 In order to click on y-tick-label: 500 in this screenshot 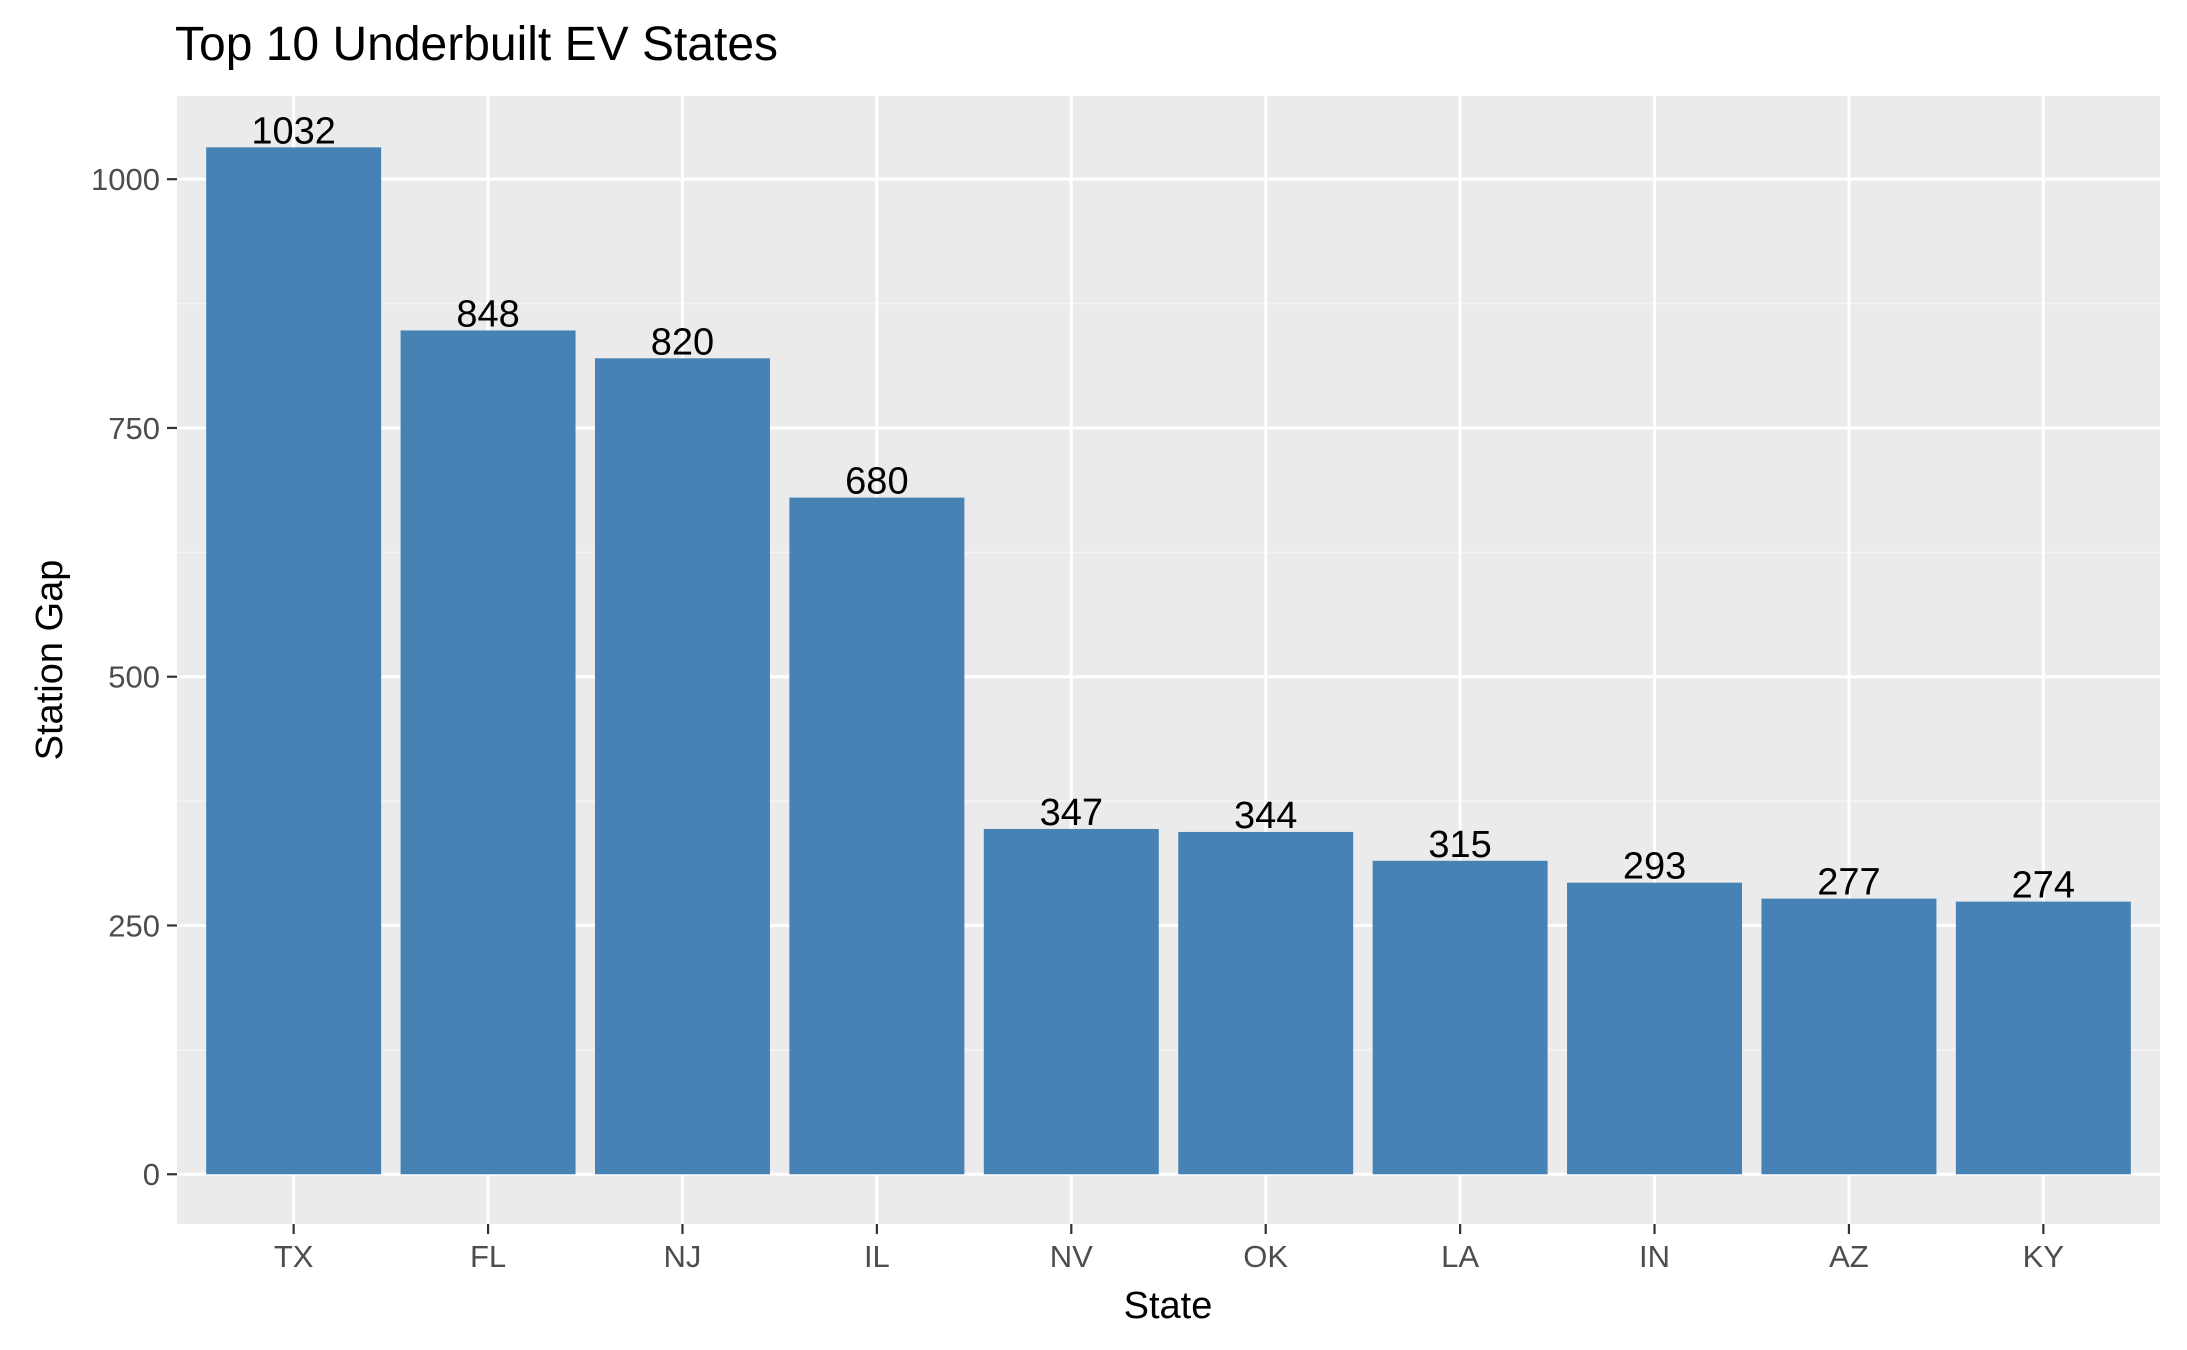, I will do `click(134, 677)`.